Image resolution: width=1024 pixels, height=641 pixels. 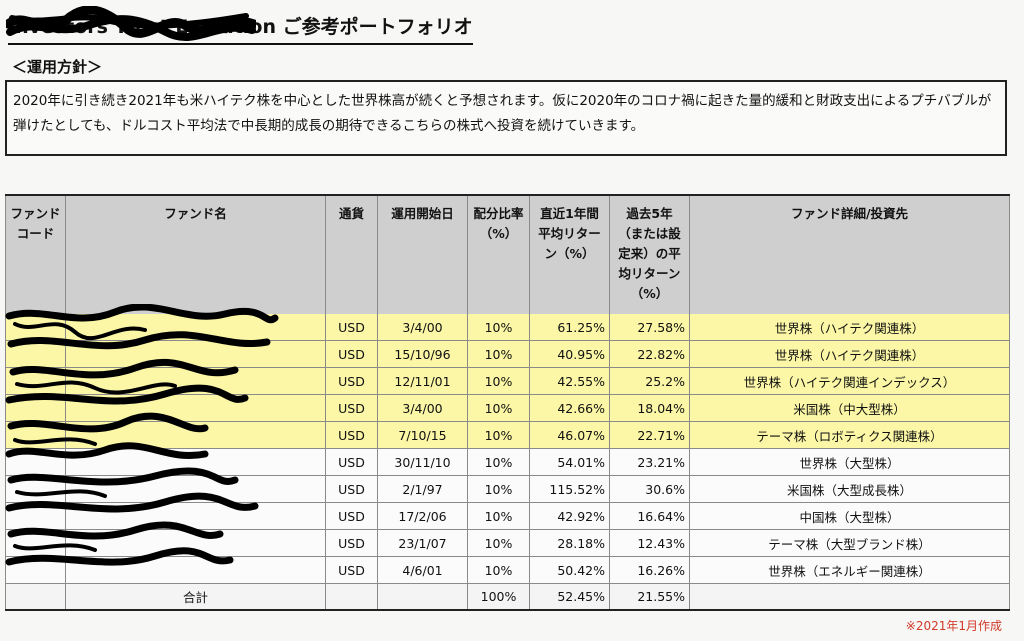 What do you see at coordinates (649, 435) in the screenshot?
I see `return-5y-cell: 22.71%` at bounding box center [649, 435].